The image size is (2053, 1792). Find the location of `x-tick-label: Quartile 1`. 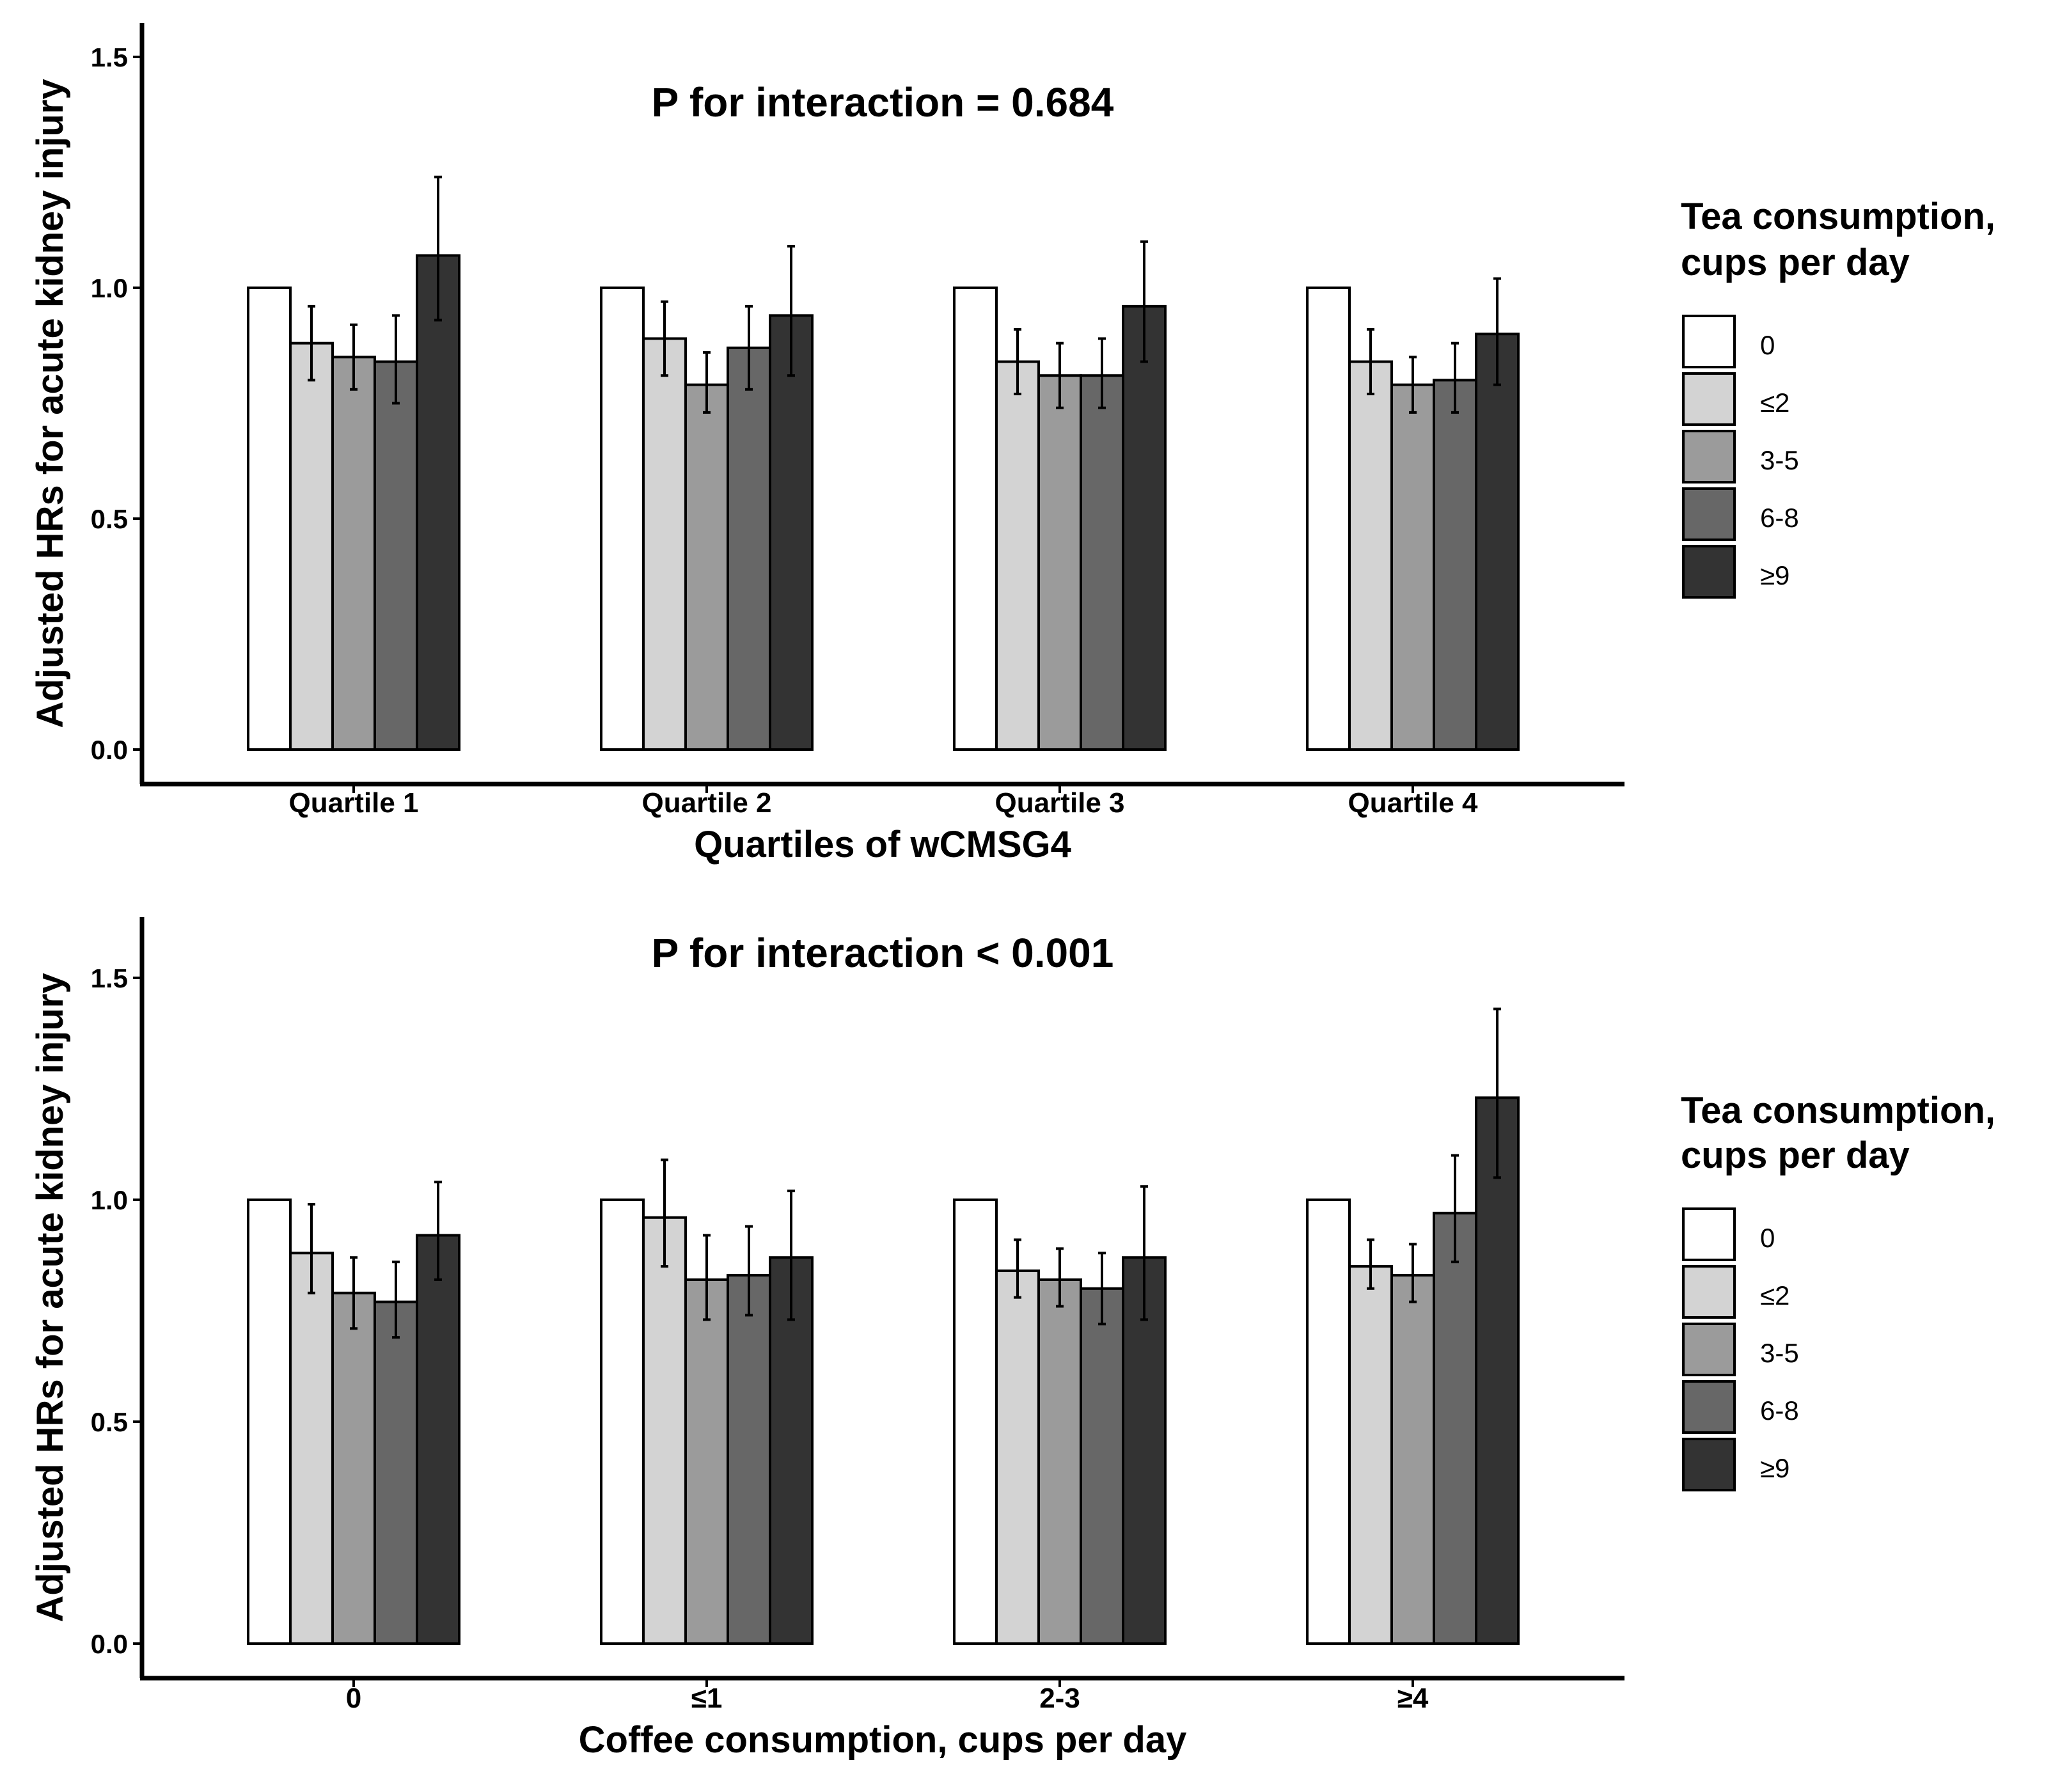

x-tick-label: Quartile 1 is located at coordinates (354, 803).